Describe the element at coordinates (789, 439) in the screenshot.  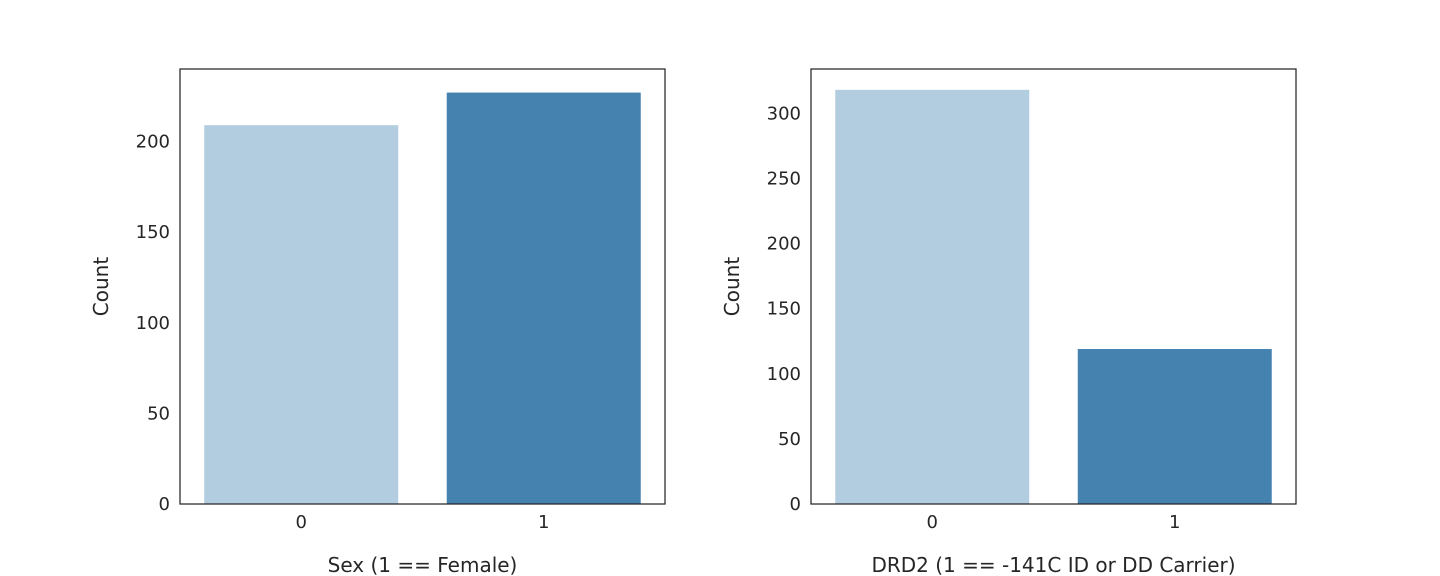
I see `drd2-y-tick-label: 50` at that location.